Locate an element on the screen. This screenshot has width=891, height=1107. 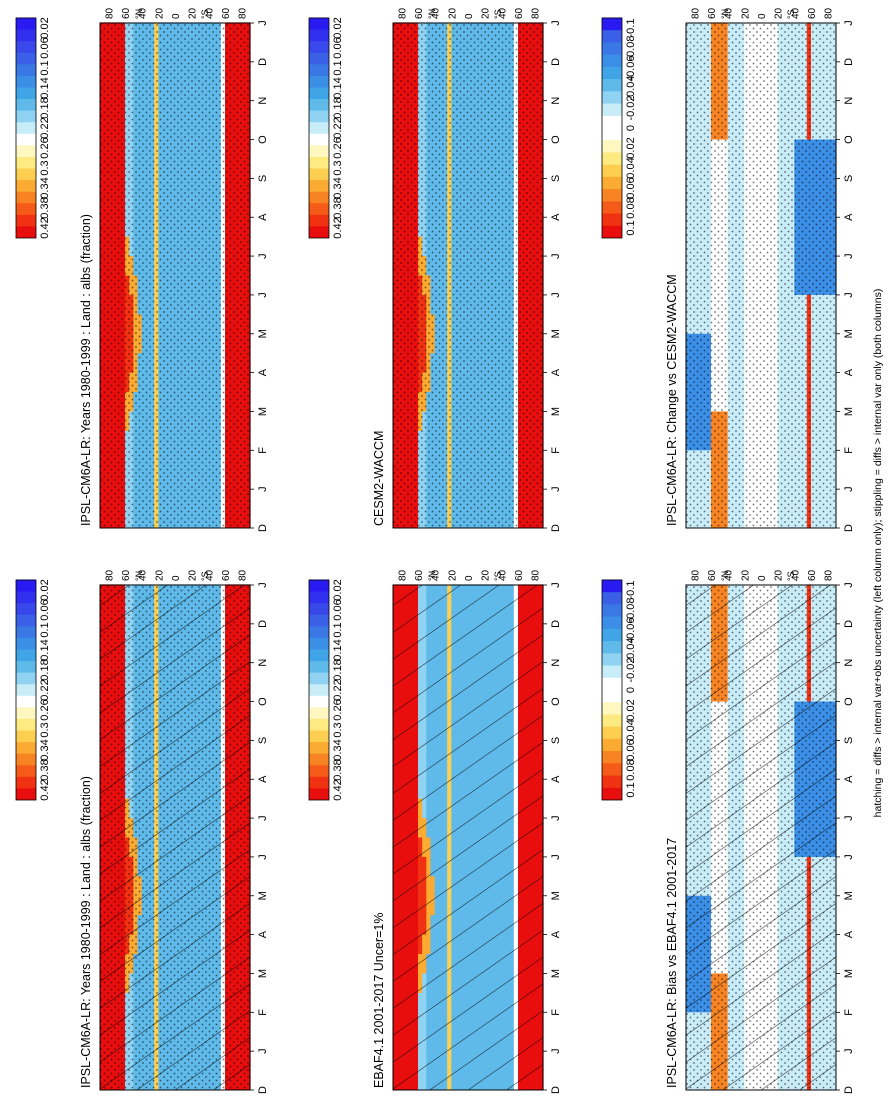
hatching-overlay is located at coordinates (761, 837).